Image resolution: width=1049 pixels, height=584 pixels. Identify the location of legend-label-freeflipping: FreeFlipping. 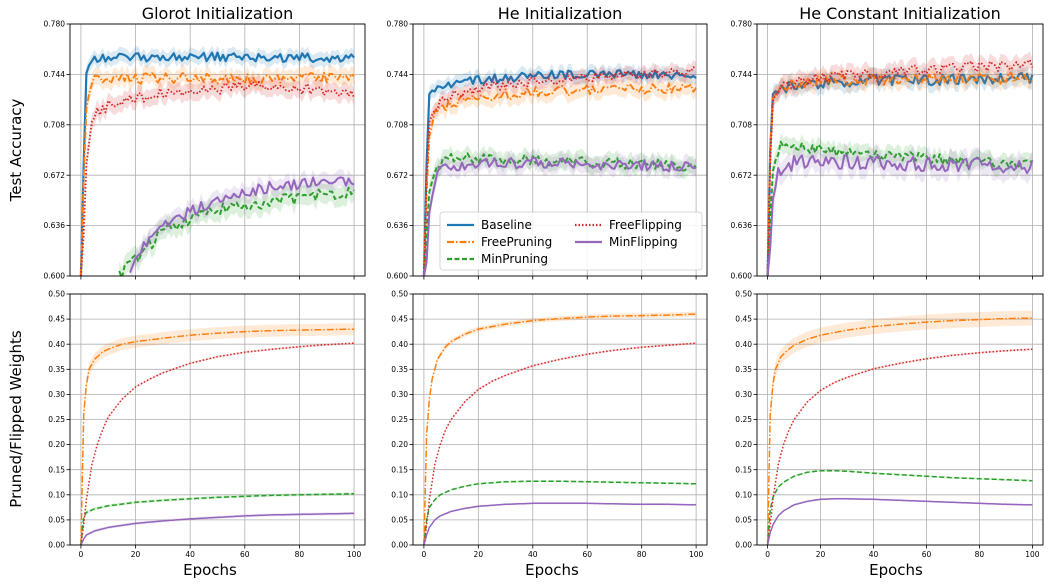
(645, 225).